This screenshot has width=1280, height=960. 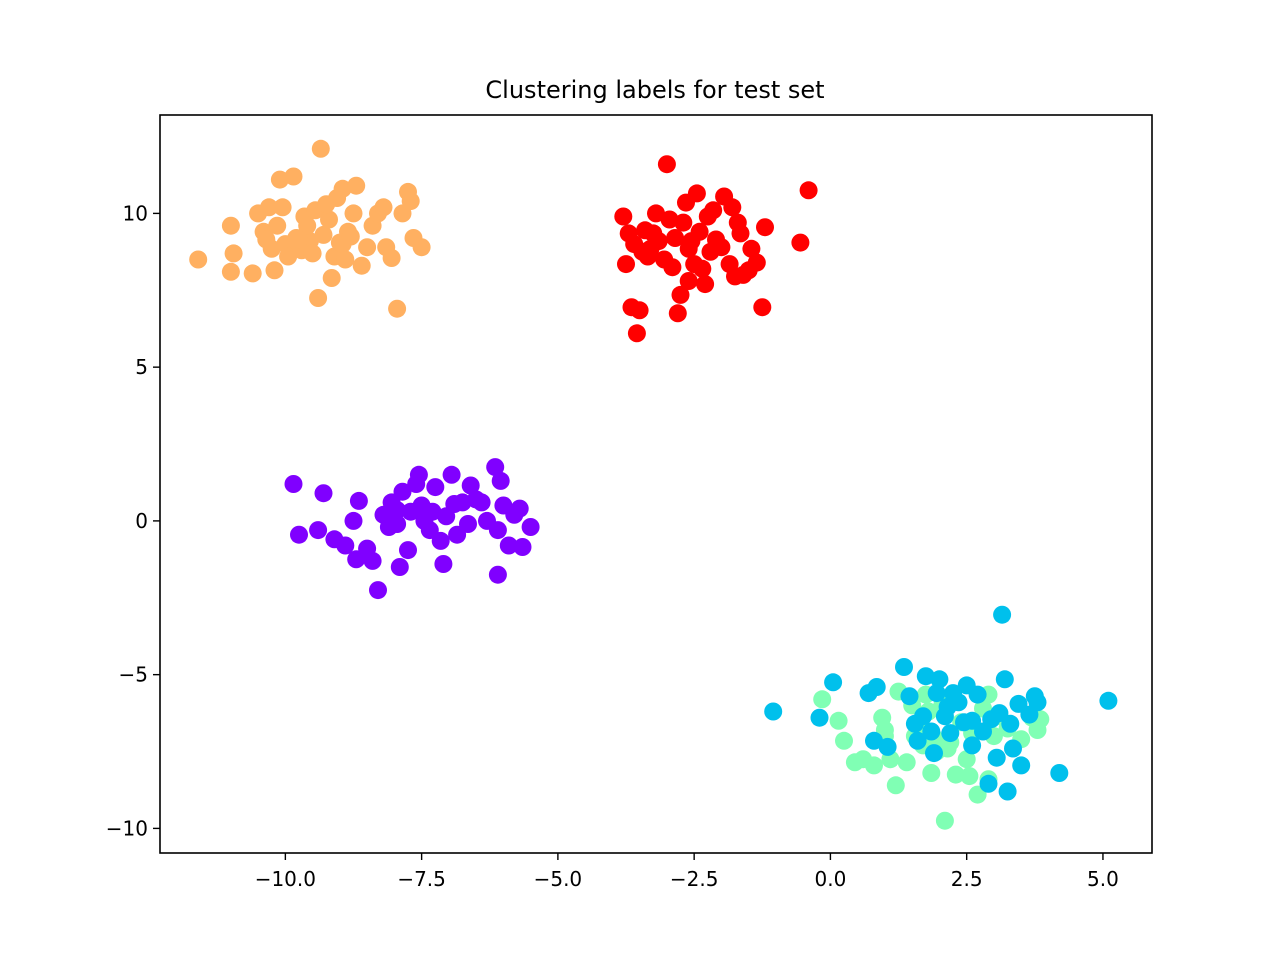 What do you see at coordinates (133, 520) in the screenshot?
I see `y-axis: −10 −5 0 5 10` at bounding box center [133, 520].